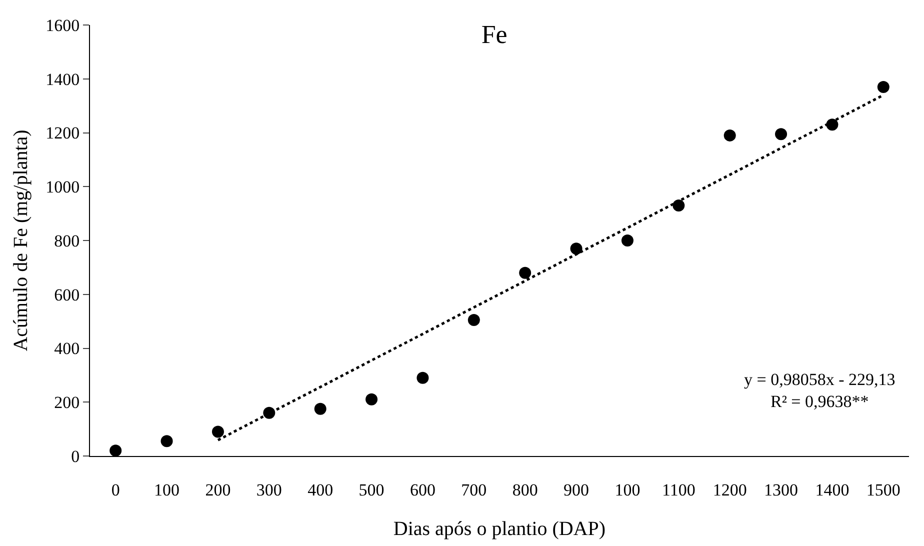  Describe the element at coordinates (63, 187) in the screenshot. I see `y-tick-label: 1000` at that location.